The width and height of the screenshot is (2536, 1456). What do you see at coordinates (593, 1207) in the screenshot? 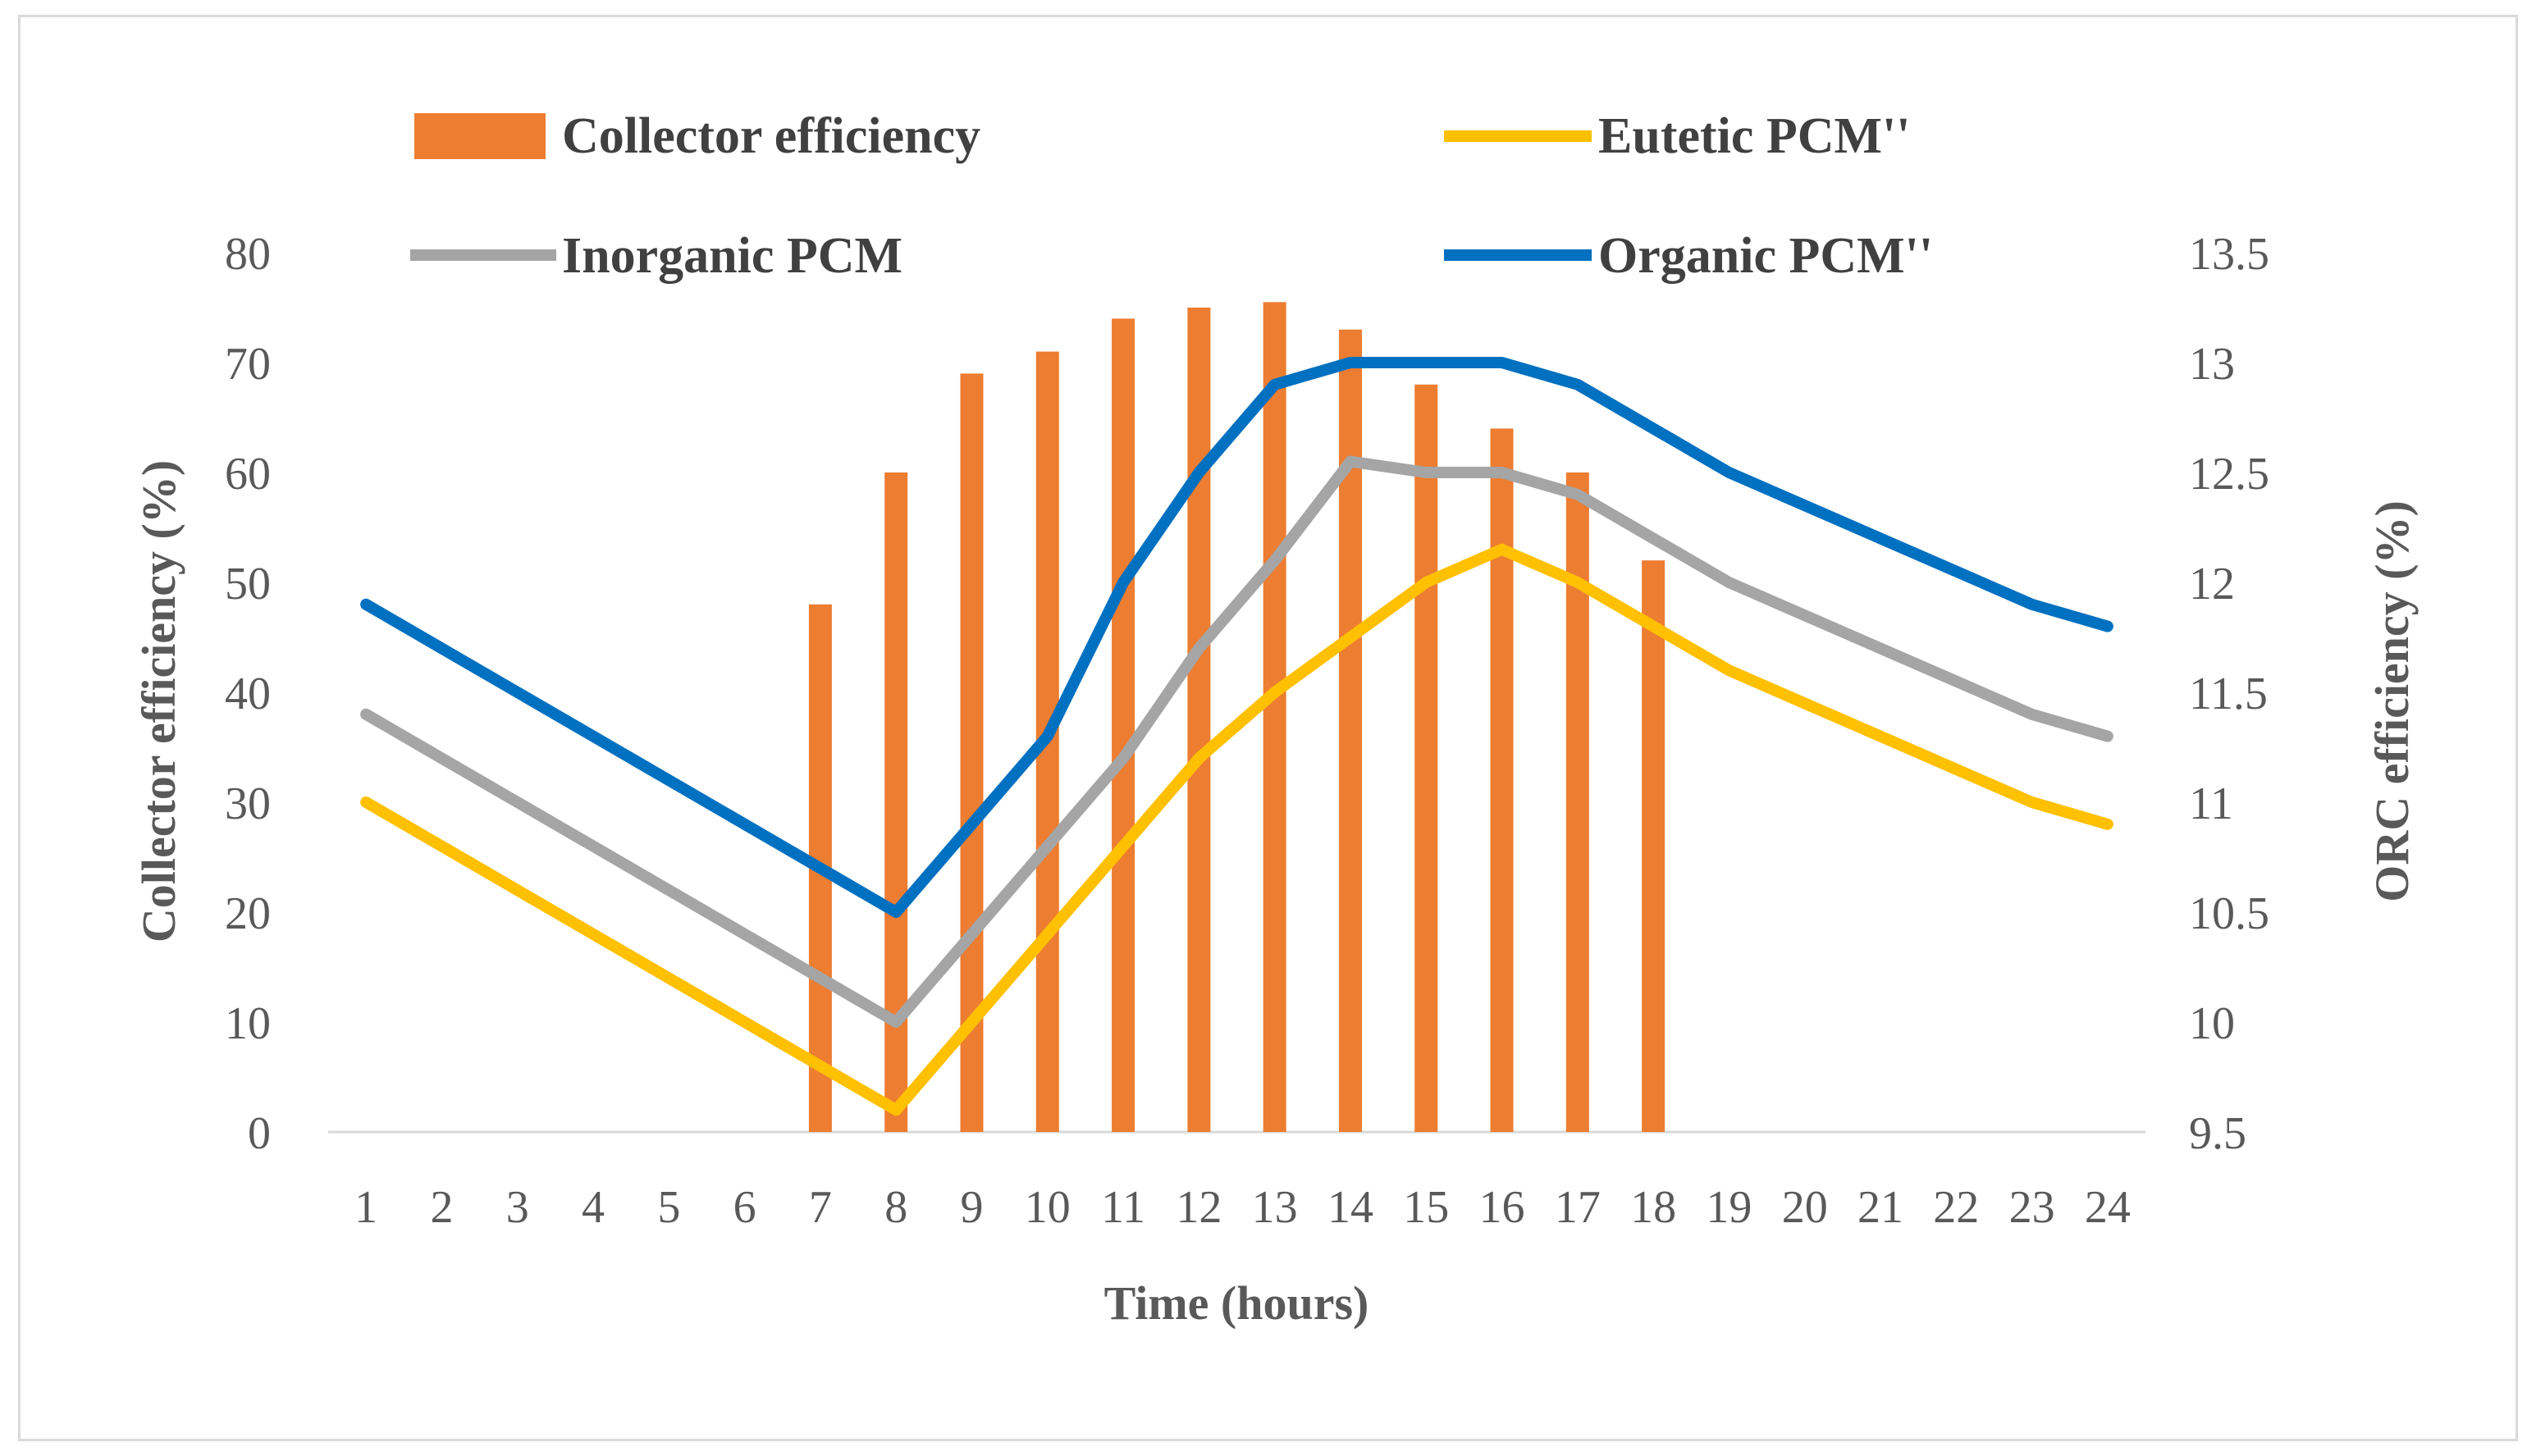
I see `x-tick-label: 4` at bounding box center [593, 1207].